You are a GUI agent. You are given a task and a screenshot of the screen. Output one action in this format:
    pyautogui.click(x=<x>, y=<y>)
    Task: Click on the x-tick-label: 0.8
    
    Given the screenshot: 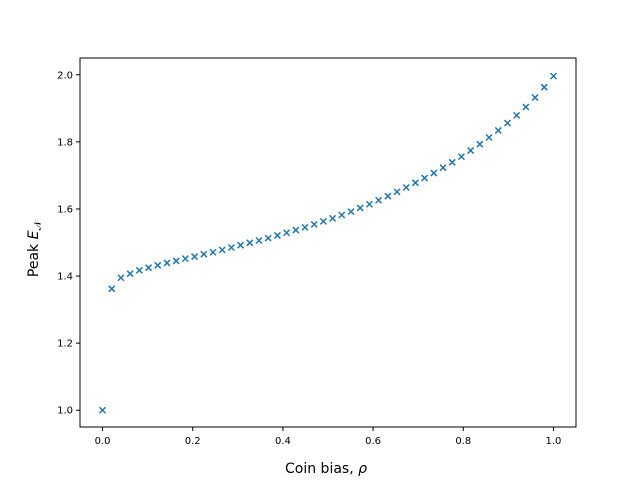 What is the action you would take?
    pyautogui.click(x=463, y=441)
    